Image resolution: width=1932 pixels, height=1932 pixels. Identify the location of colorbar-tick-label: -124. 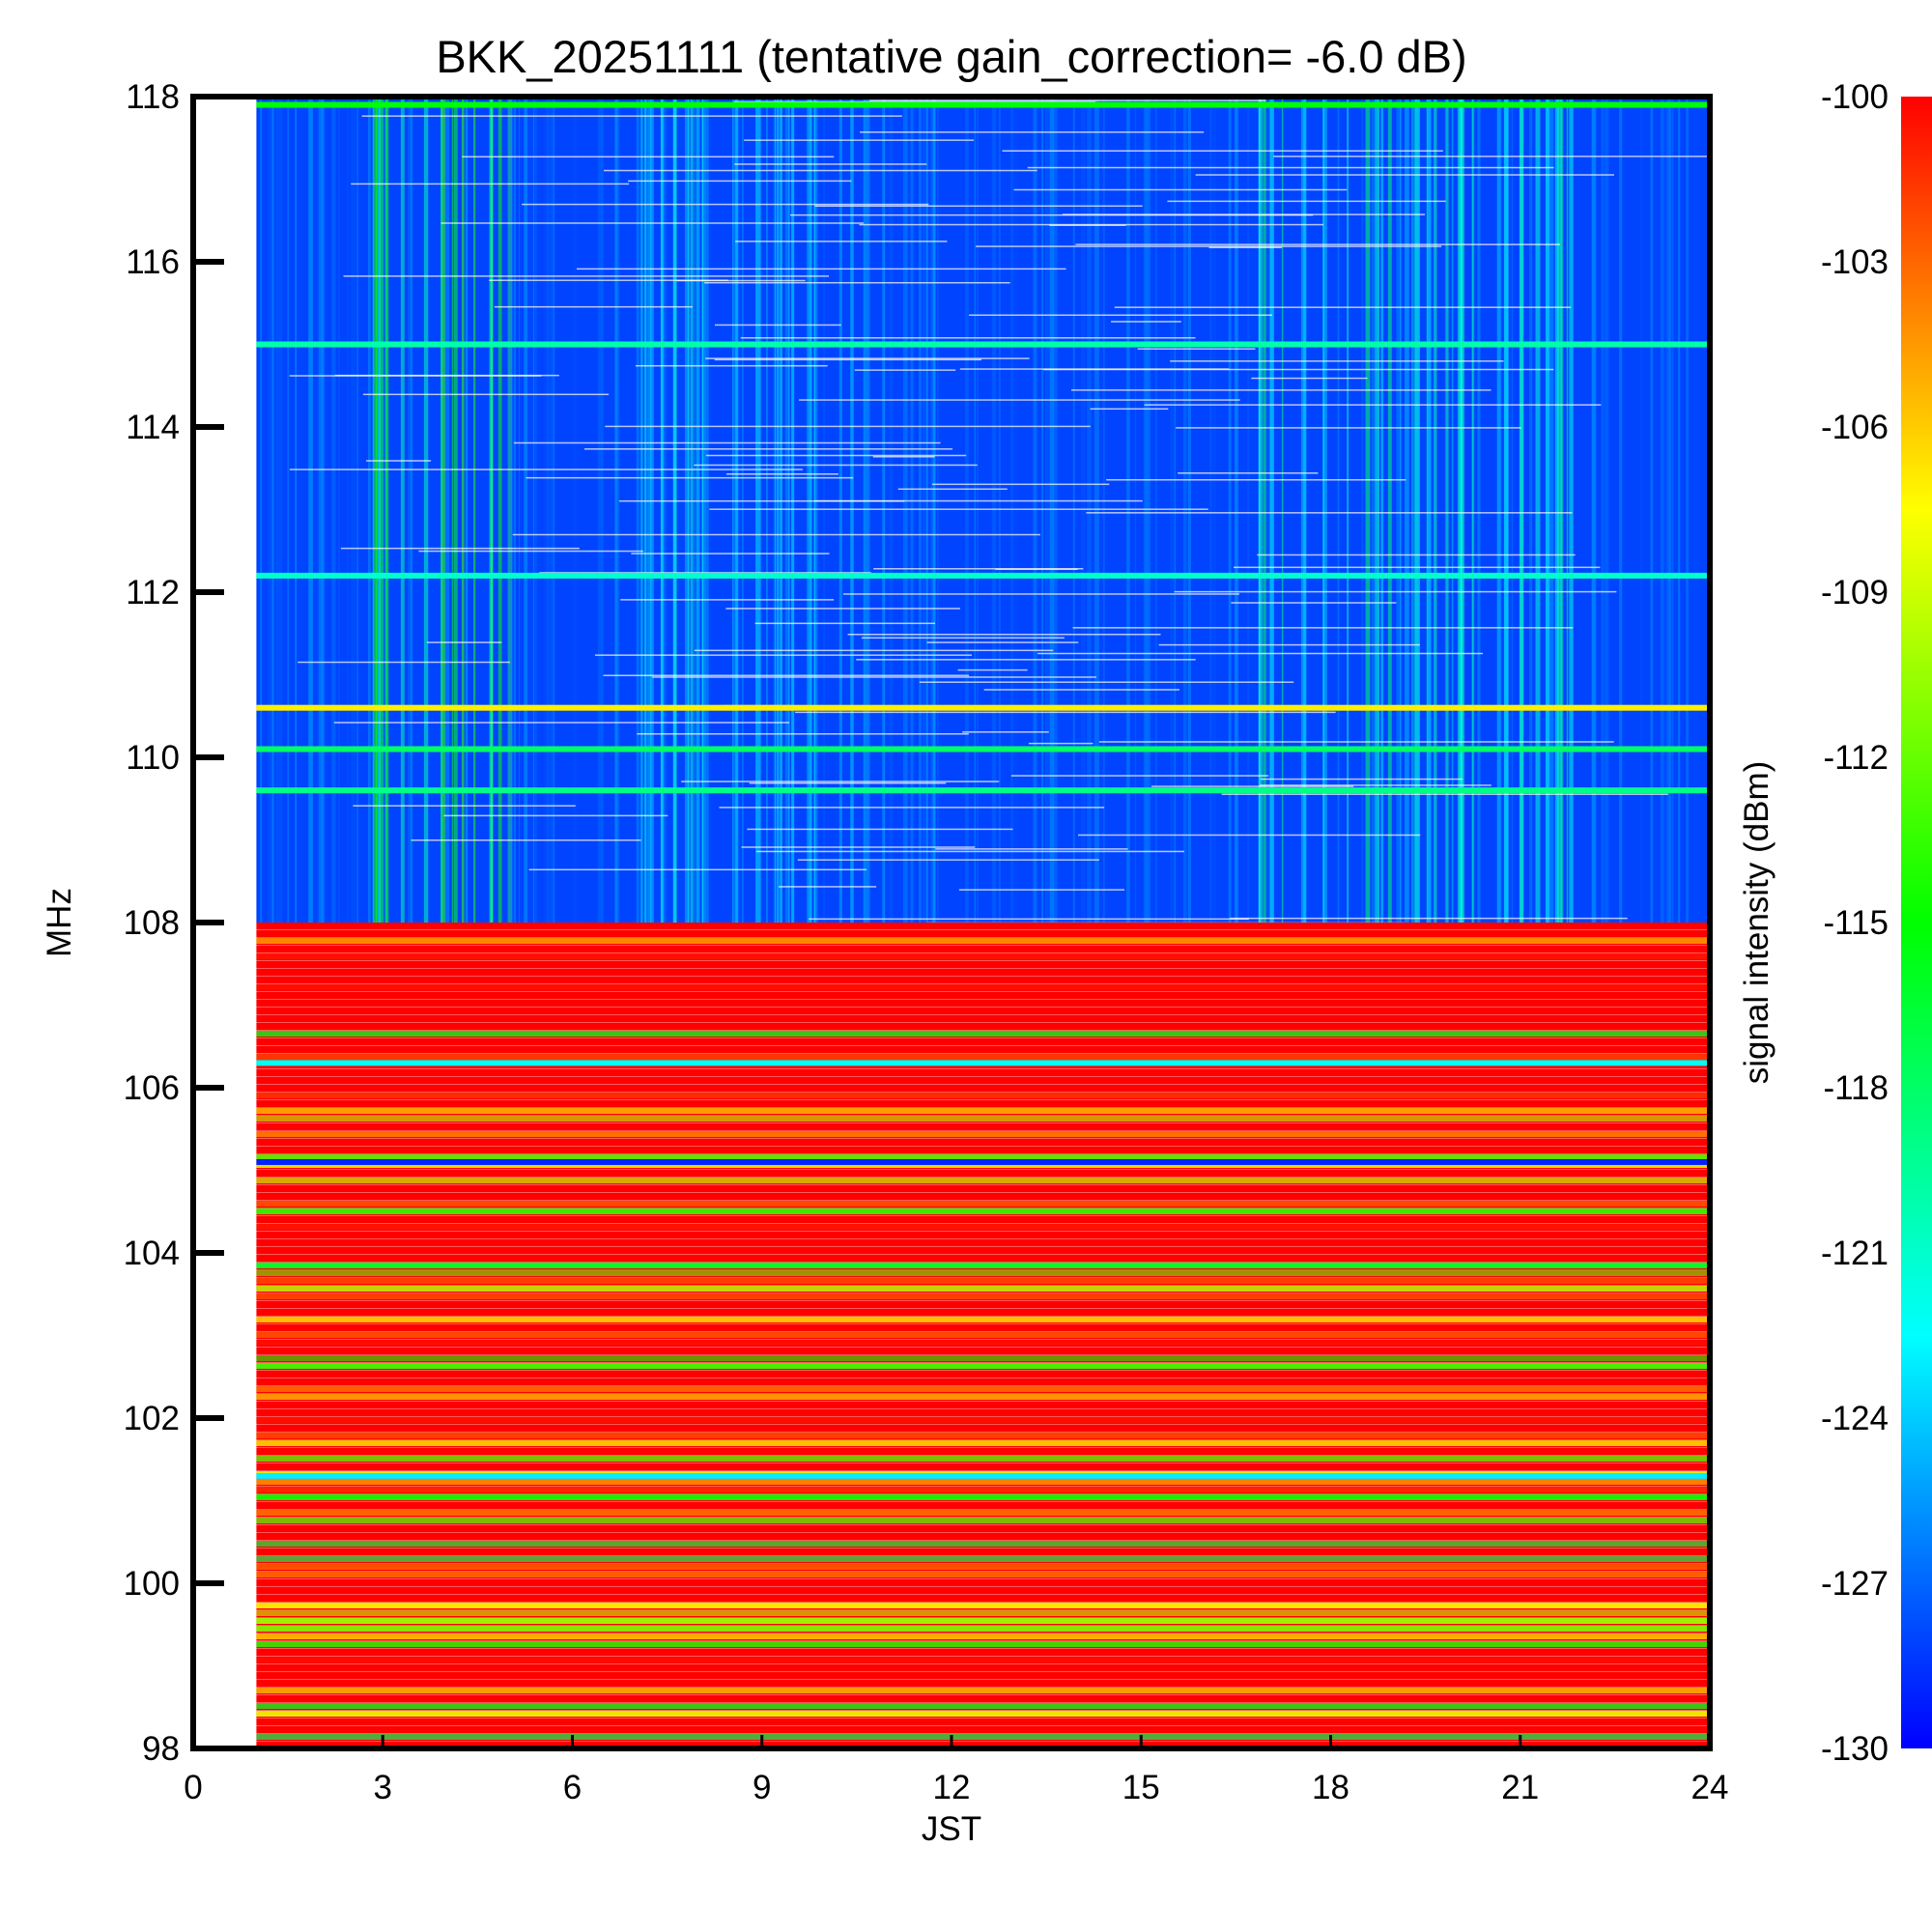
(1855, 1418).